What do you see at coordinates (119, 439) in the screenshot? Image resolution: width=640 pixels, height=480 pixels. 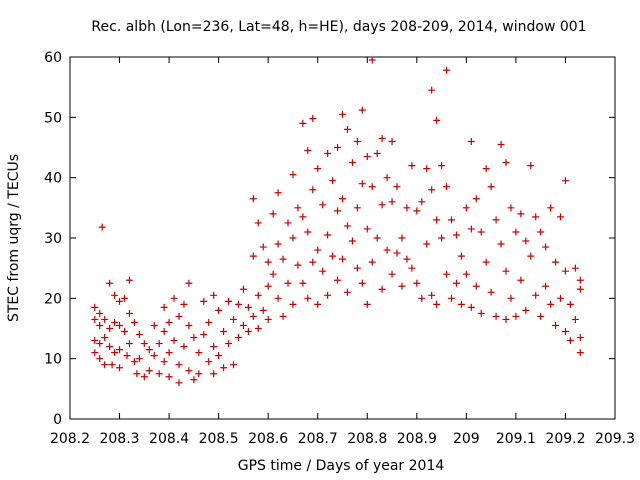 I see `x-tick-label: 208.3` at bounding box center [119, 439].